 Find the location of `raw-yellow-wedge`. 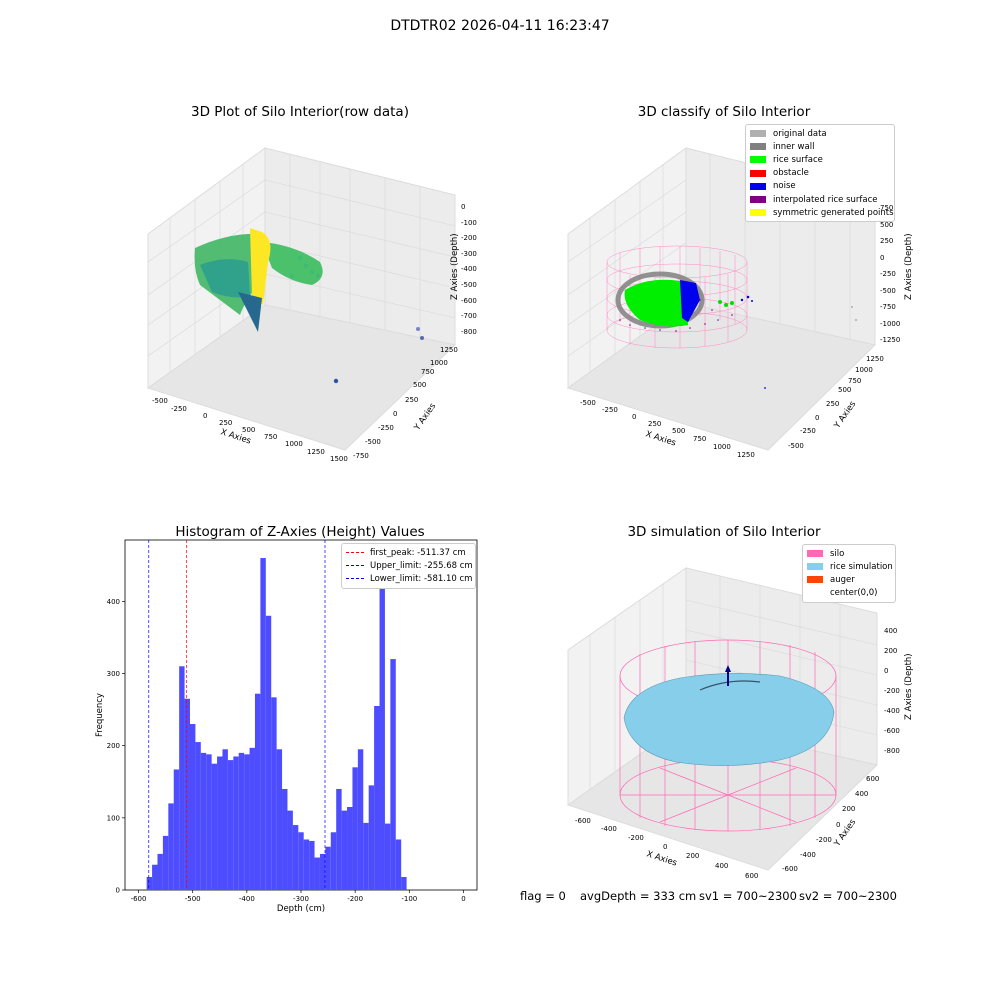

raw-yellow-wedge is located at coordinates (260, 266).